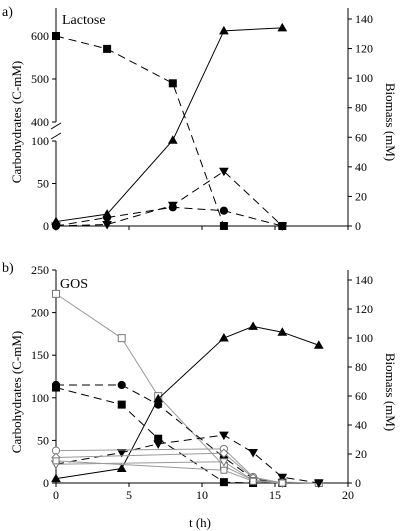  Describe the element at coordinates (40, 122) in the screenshot. I see `y-tick-label: 400` at that location.